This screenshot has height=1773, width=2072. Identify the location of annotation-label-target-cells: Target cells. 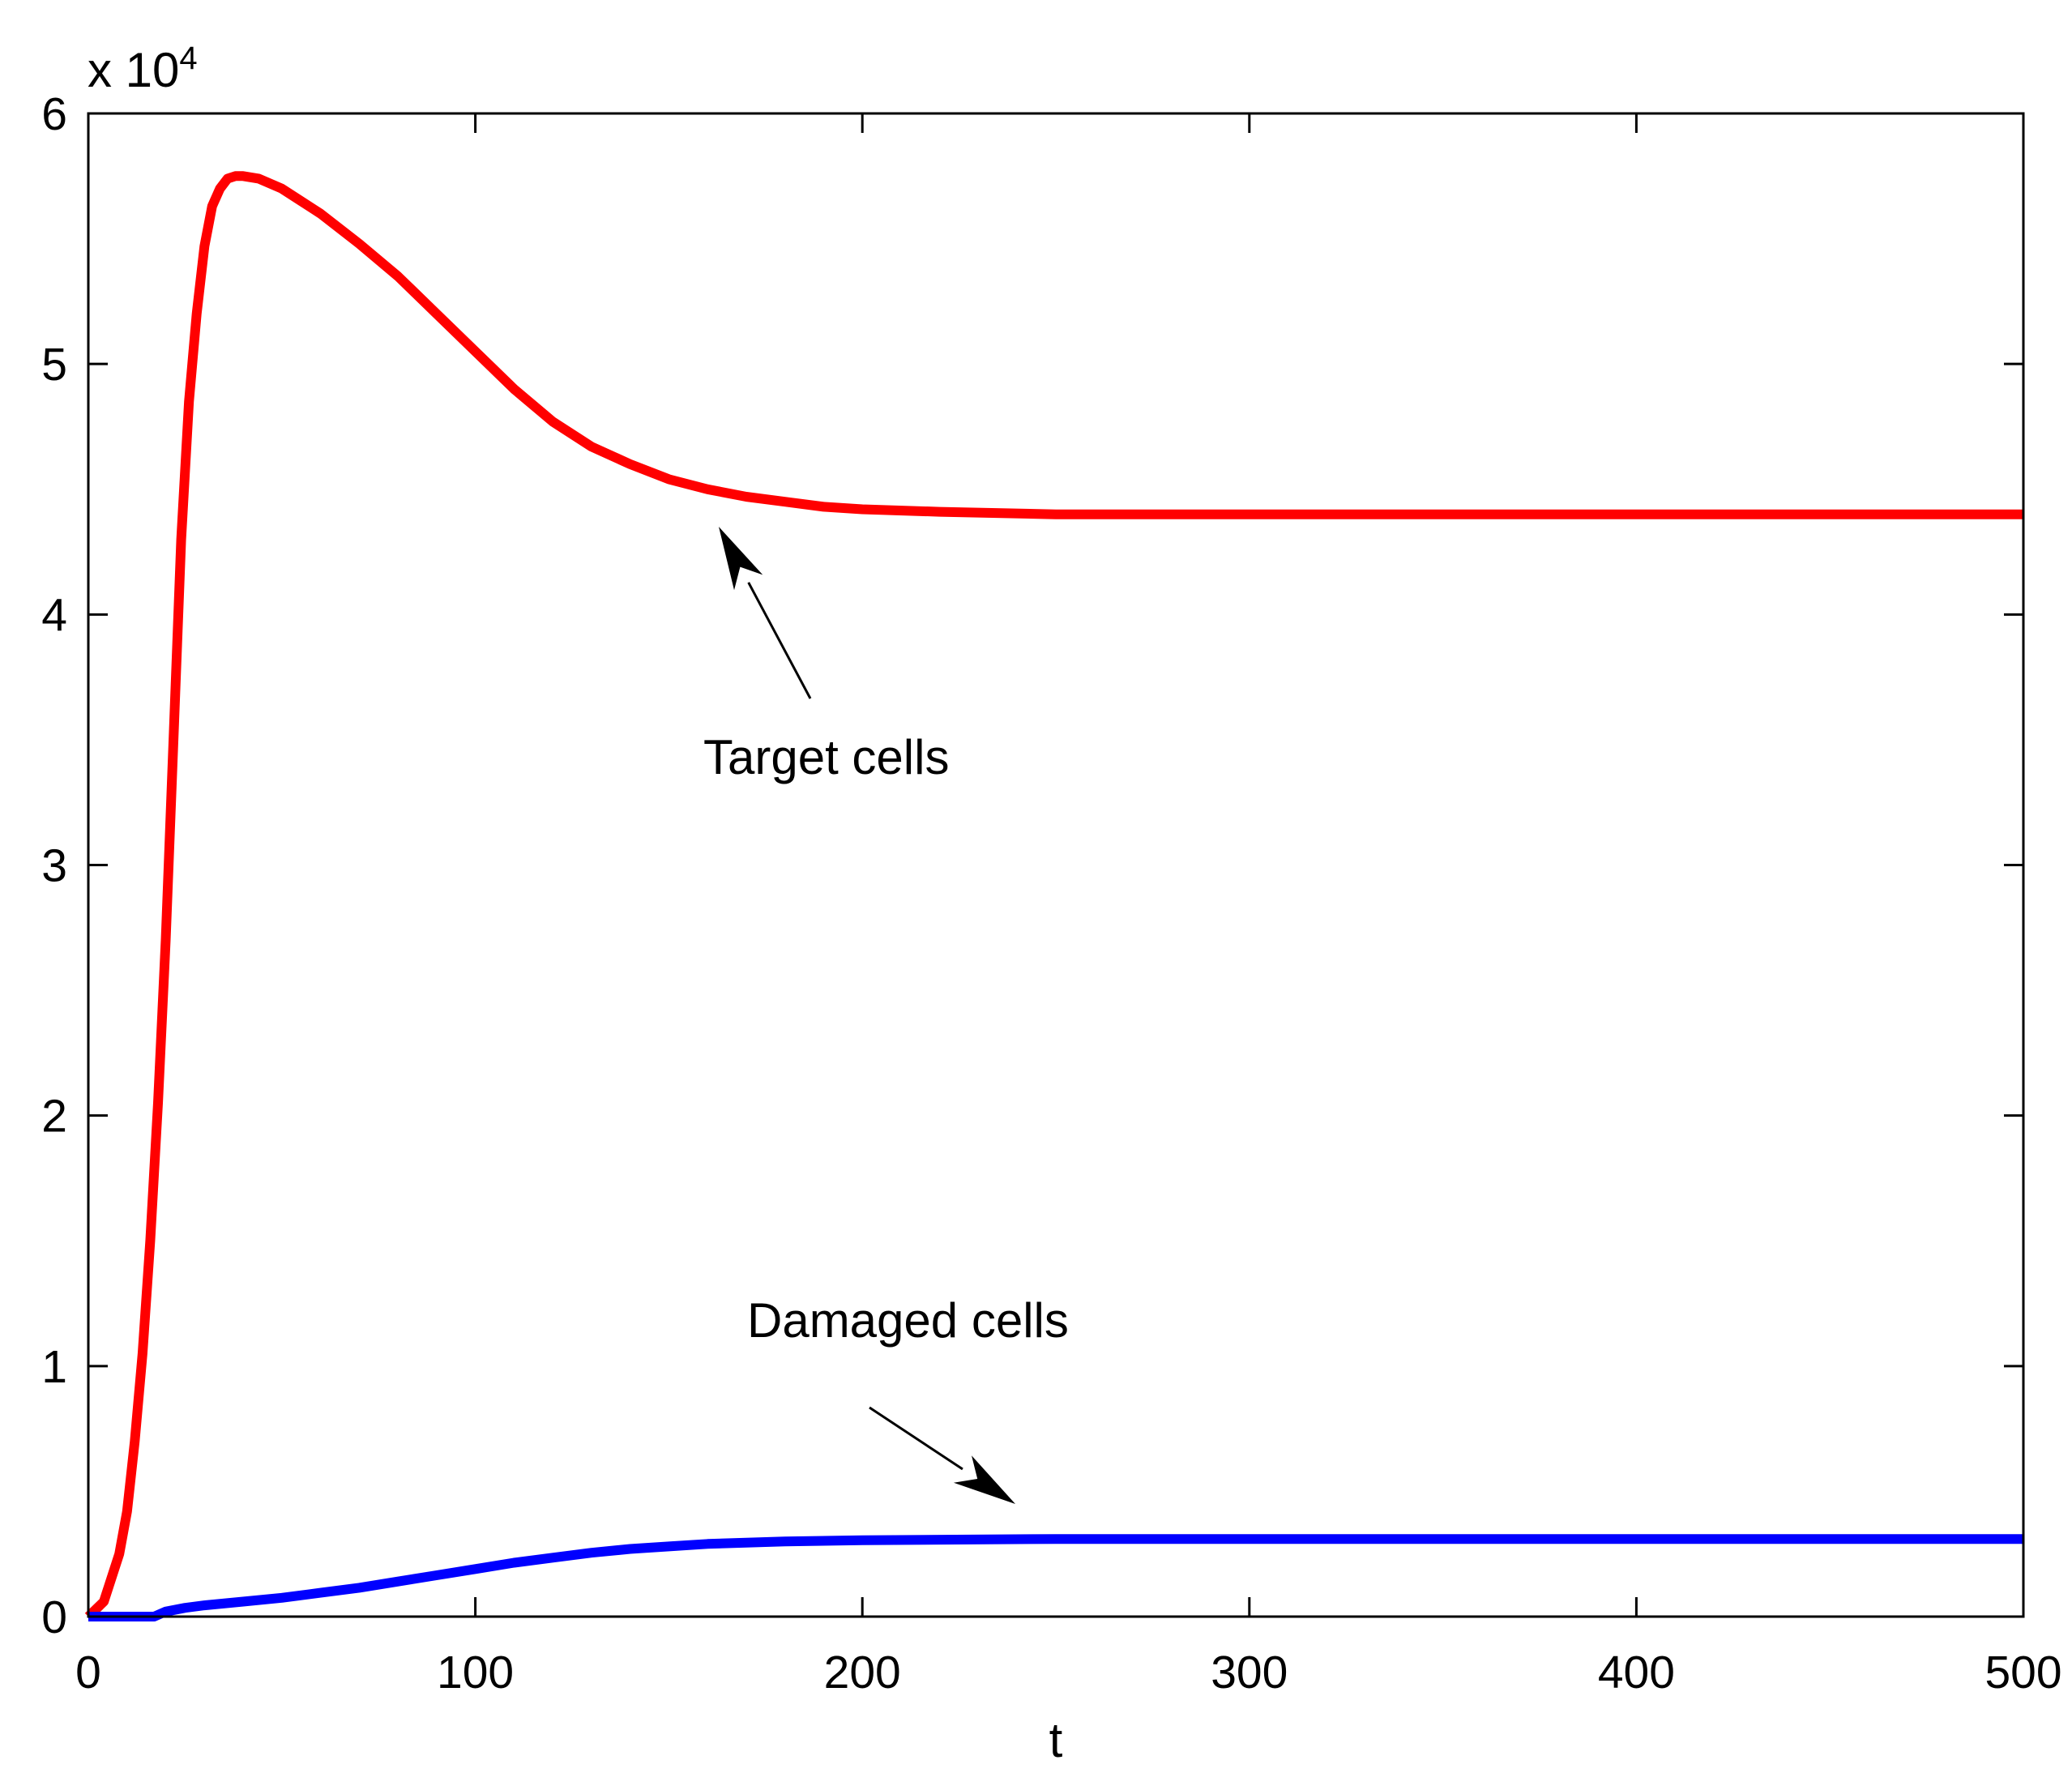
(826, 757).